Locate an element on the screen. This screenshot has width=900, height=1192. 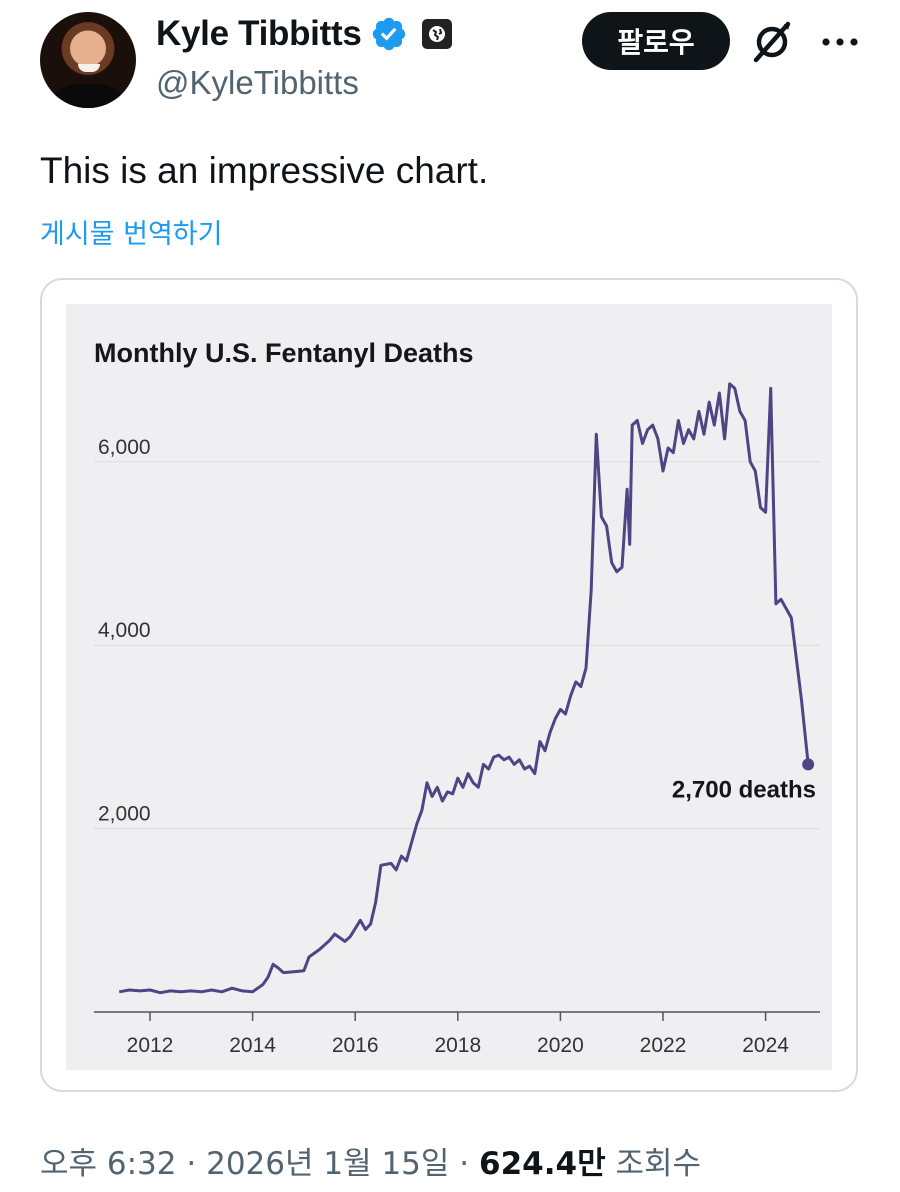
chart-title: Monthly U.S. Fentanyl Deaths is located at coordinates (284, 353).